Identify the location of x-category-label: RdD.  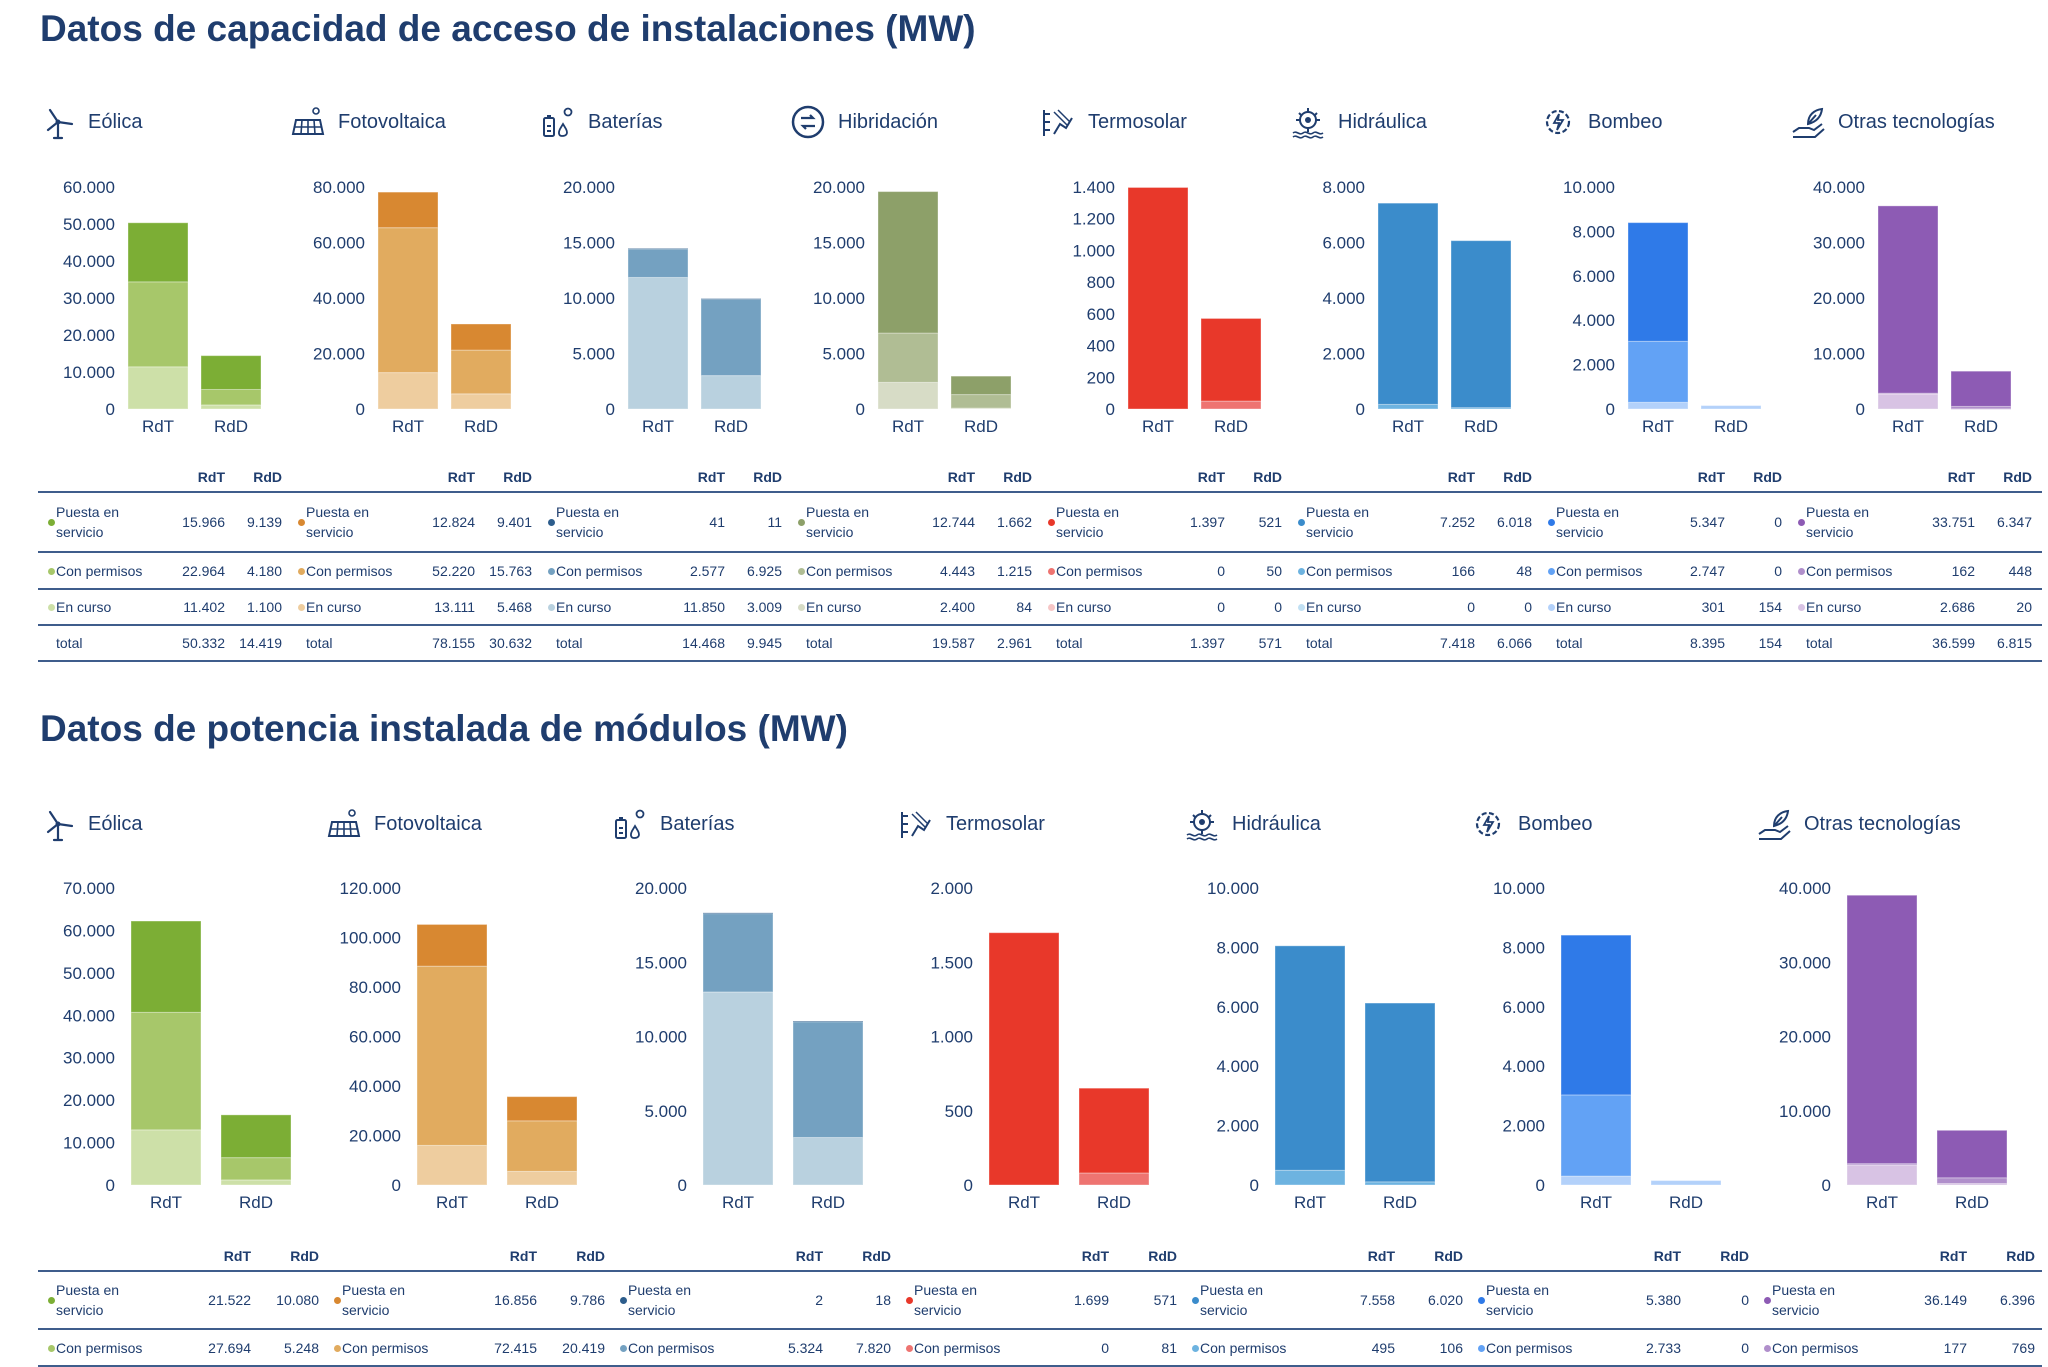
(1972, 1202).